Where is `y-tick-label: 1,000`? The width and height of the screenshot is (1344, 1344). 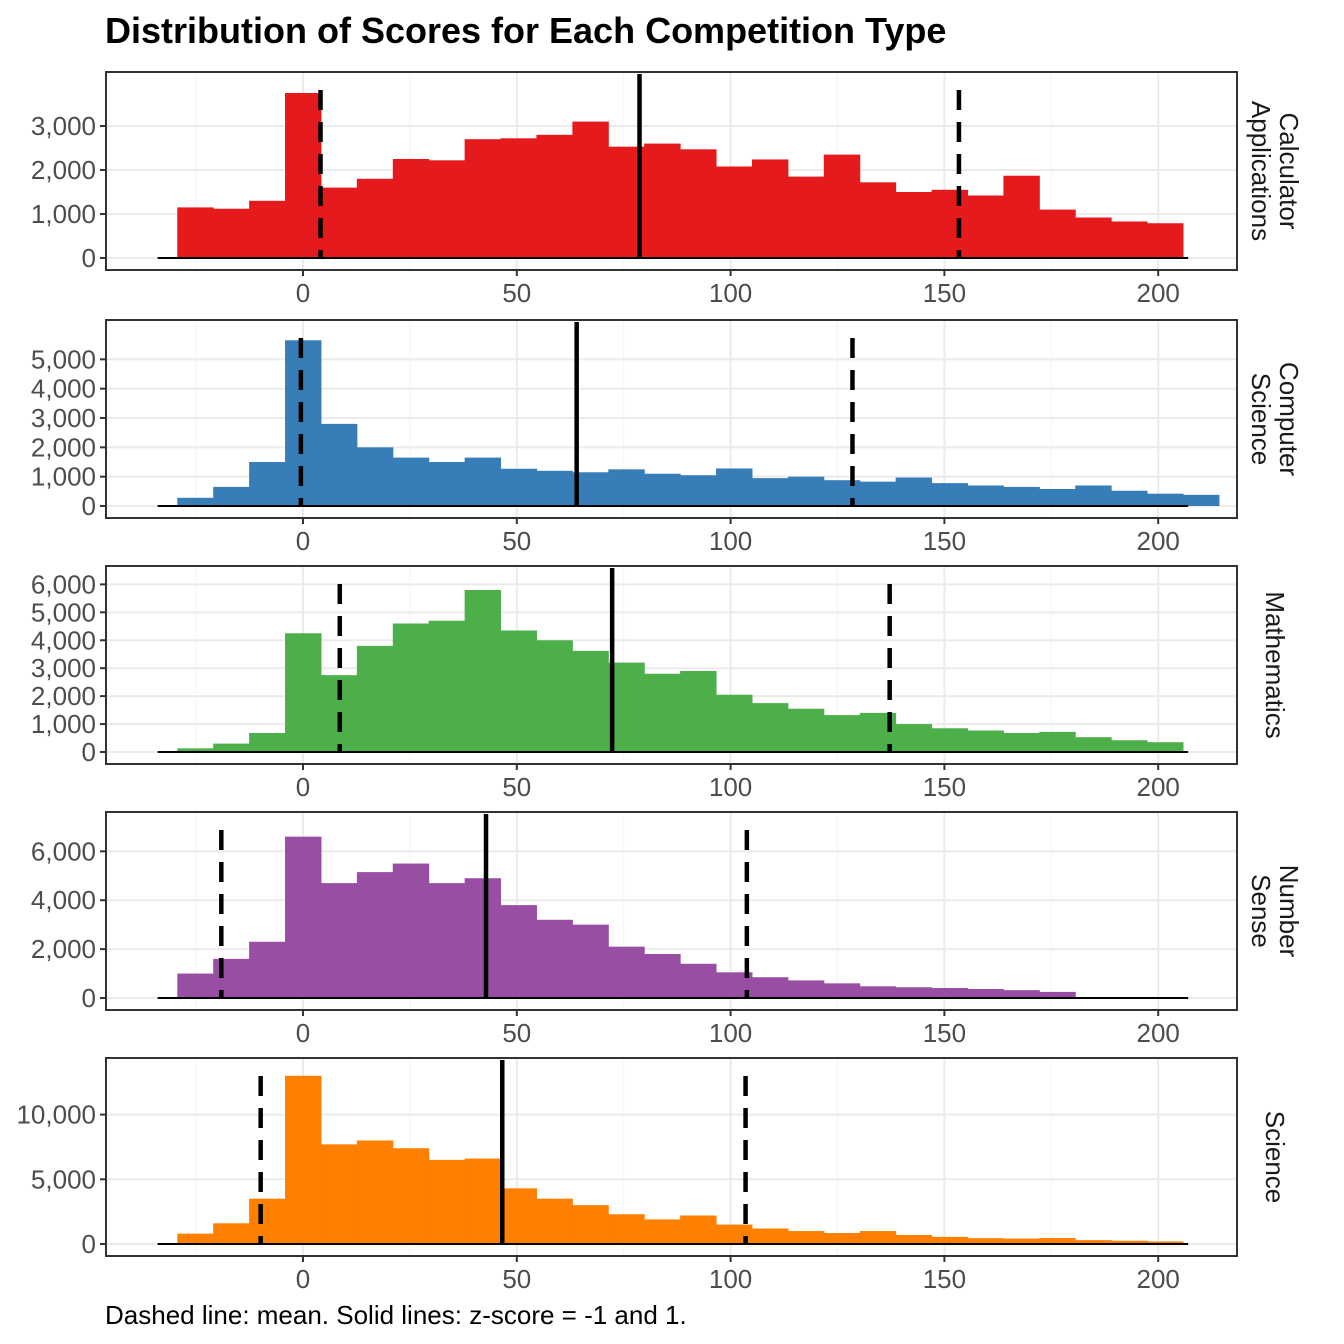
y-tick-label: 1,000 is located at coordinates (63, 214).